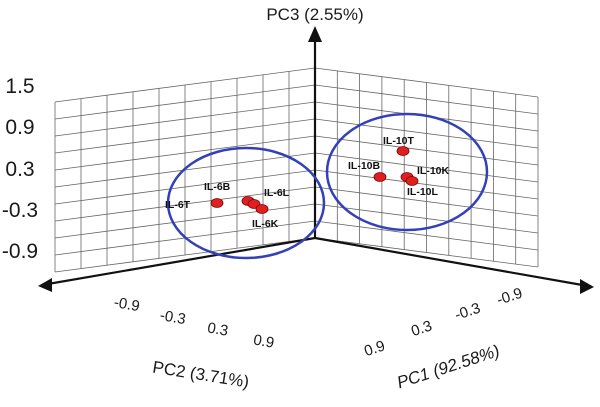 The height and width of the screenshot is (407, 600). I want to click on z-tick-label: 1.5, so click(19, 86).